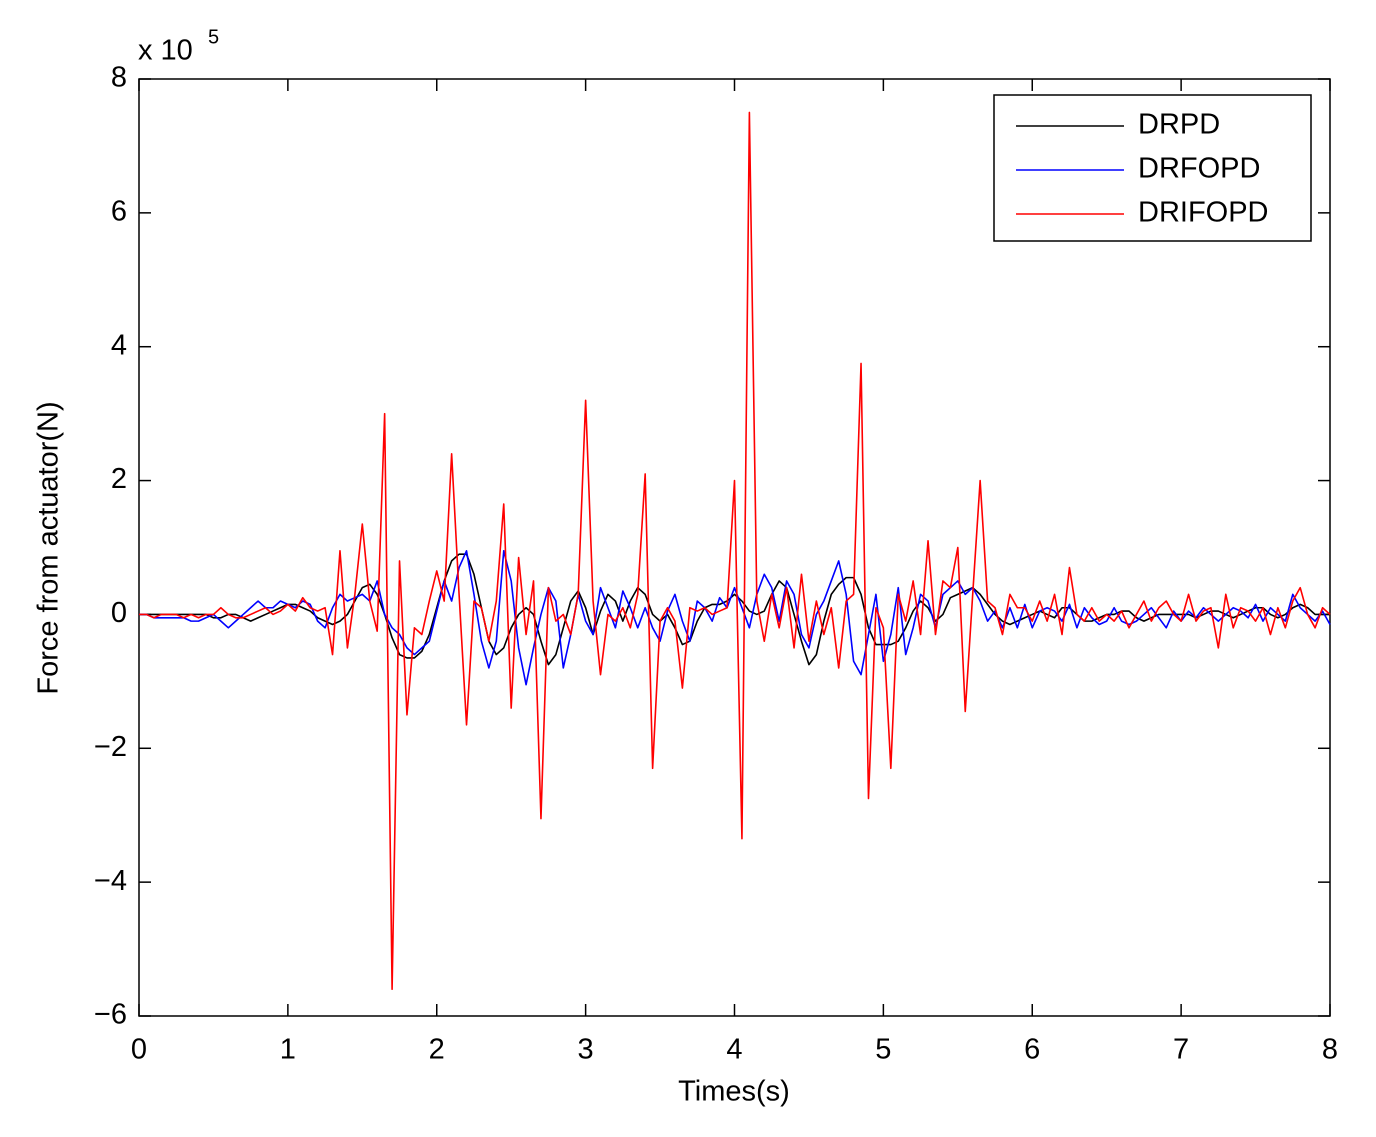 This screenshot has height=1137, width=1376. Describe the element at coordinates (49, 547) in the screenshot. I see `y-axis-label: Force from actuator(N)` at that location.